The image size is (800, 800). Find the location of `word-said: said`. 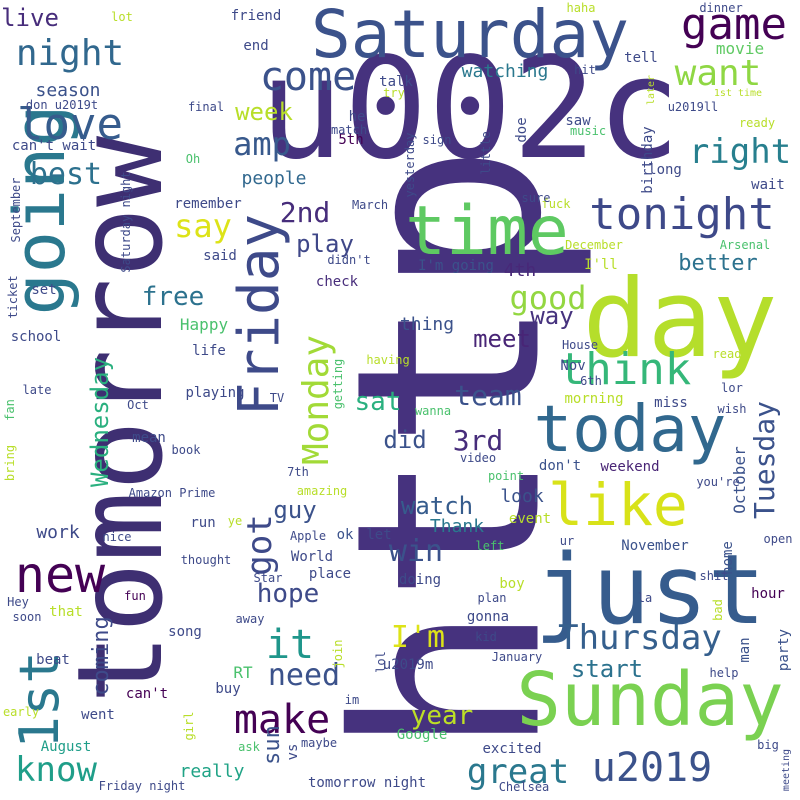

word-said: said is located at coordinates (220, 256).